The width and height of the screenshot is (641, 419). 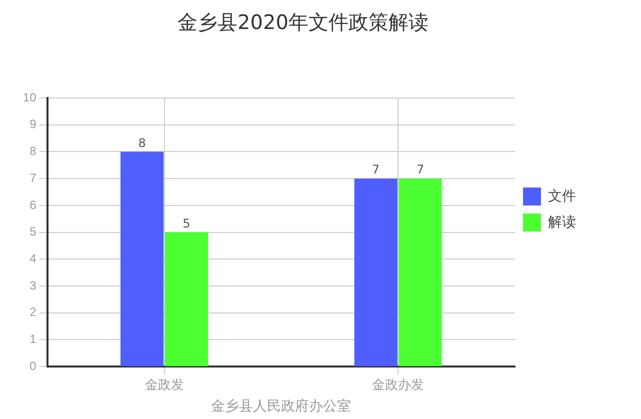 I want to click on x-tick-label: 金政发, so click(x=164, y=384).